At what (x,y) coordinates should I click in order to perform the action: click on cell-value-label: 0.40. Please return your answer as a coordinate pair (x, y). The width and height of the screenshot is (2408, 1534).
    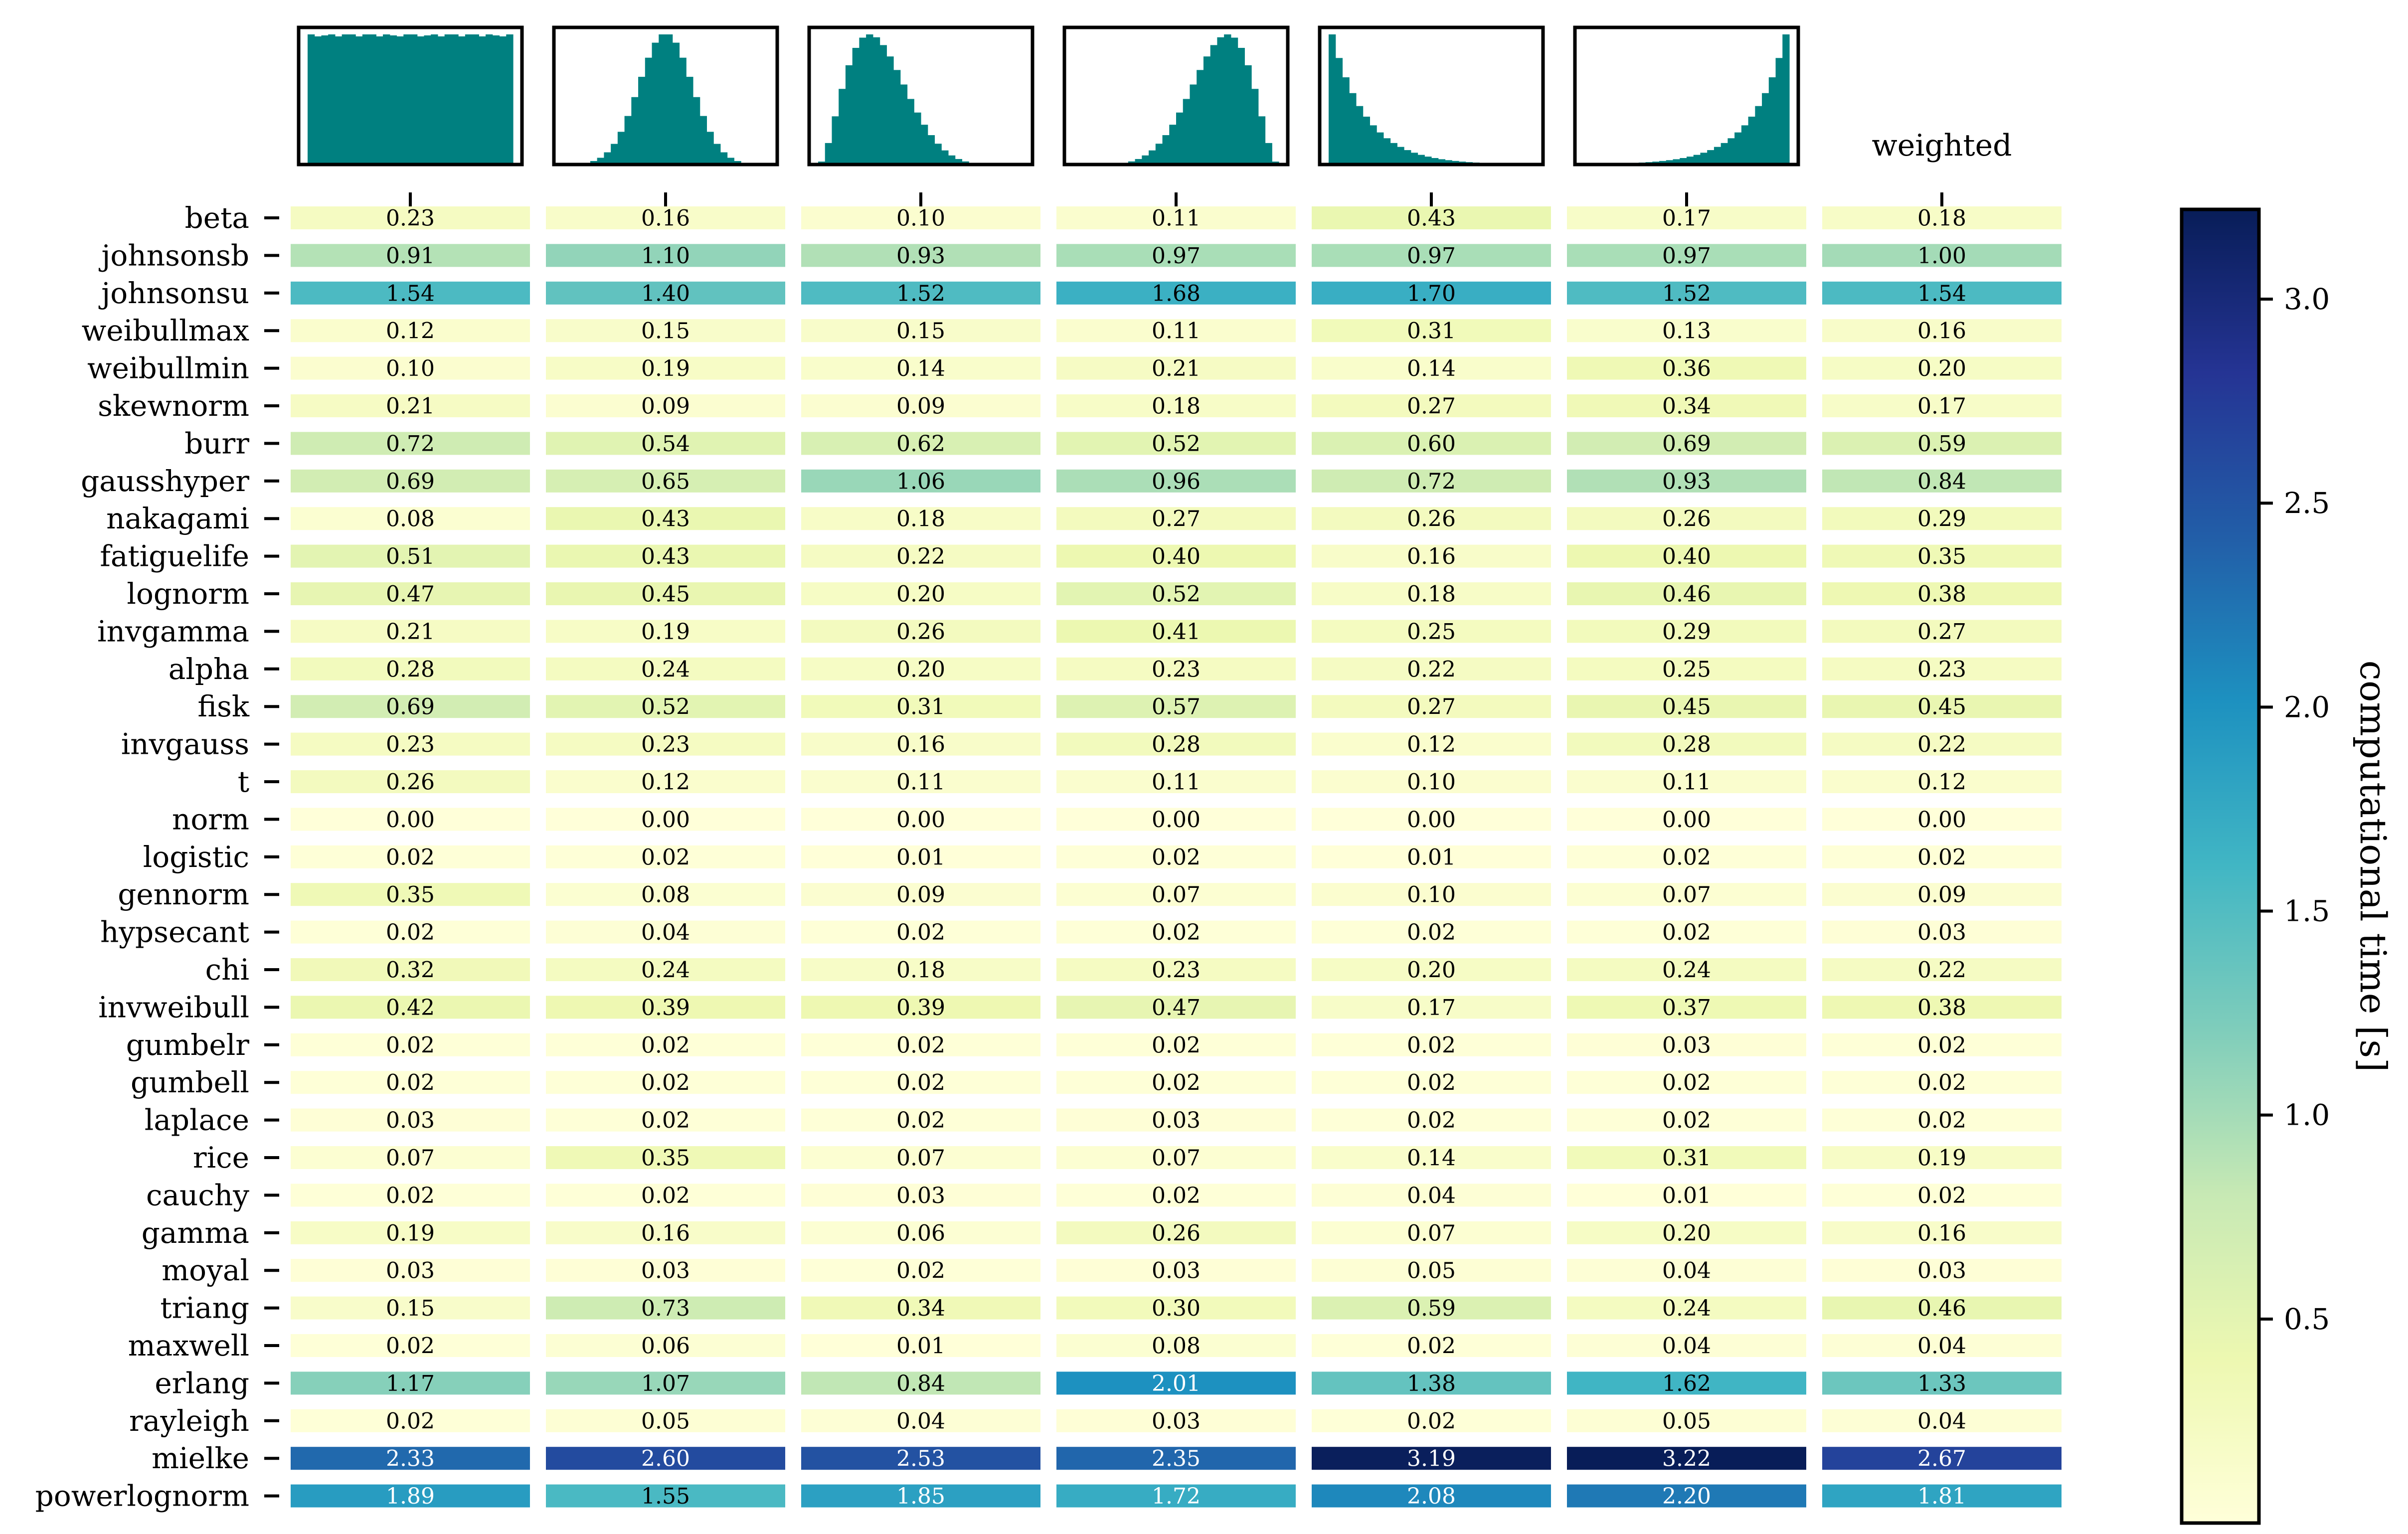
    Looking at the image, I should click on (1687, 556).